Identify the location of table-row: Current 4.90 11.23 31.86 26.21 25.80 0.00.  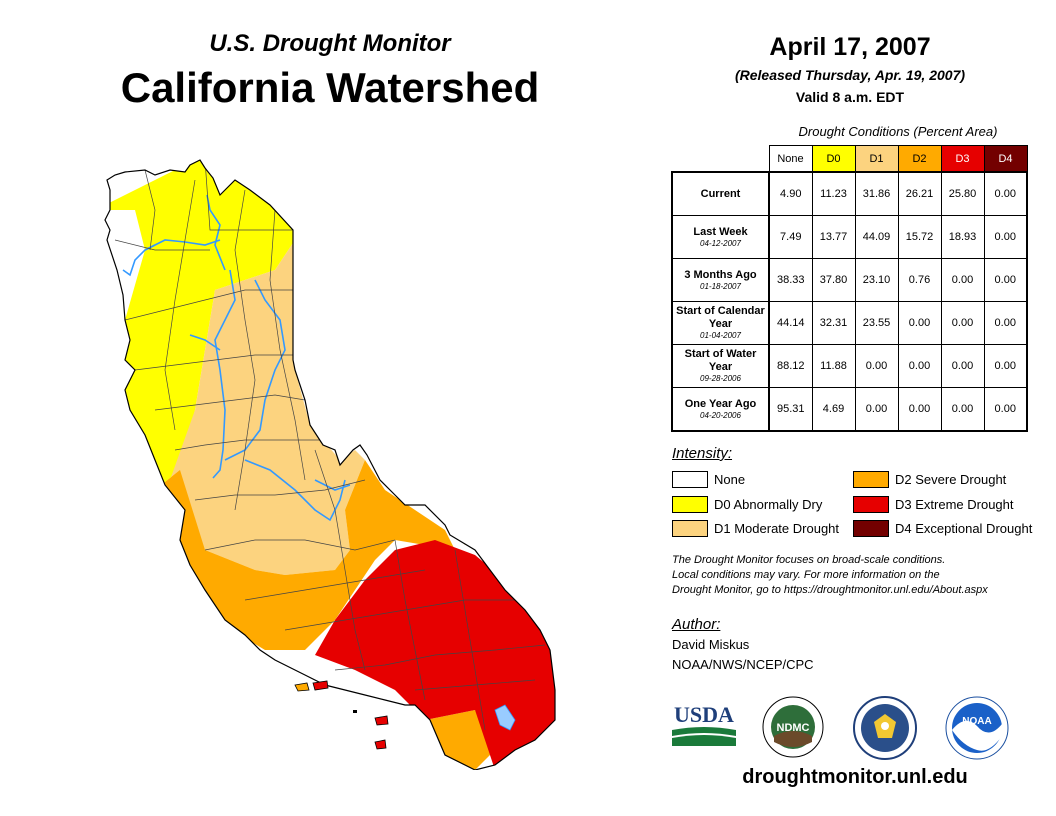
(849, 193).